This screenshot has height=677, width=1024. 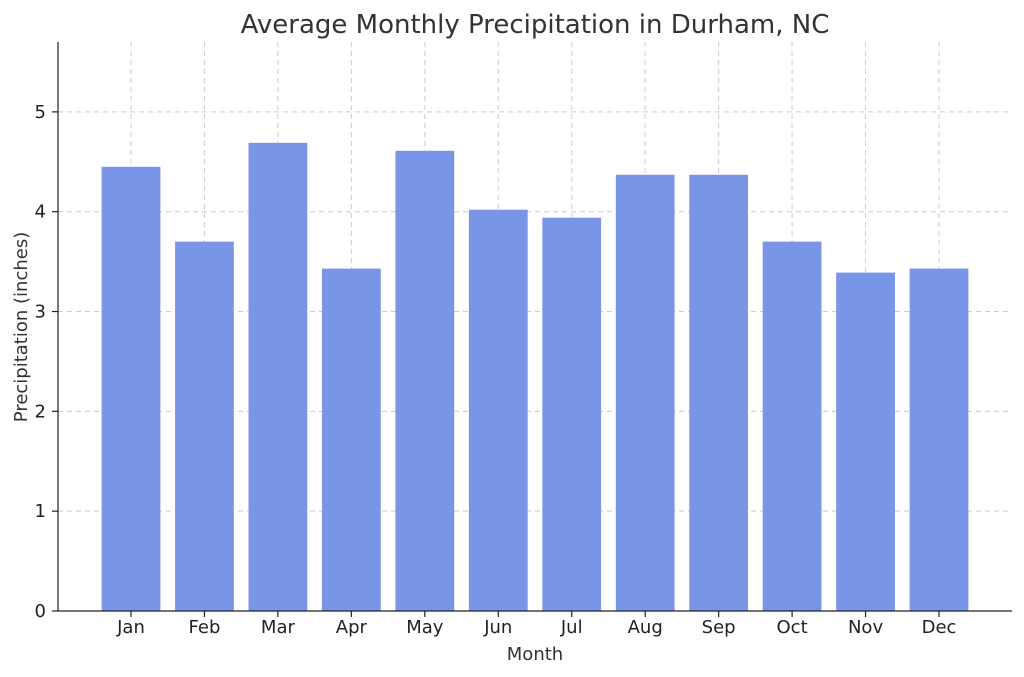 What do you see at coordinates (351, 439) in the screenshot?
I see `bar-apr` at bounding box center [351, 439].